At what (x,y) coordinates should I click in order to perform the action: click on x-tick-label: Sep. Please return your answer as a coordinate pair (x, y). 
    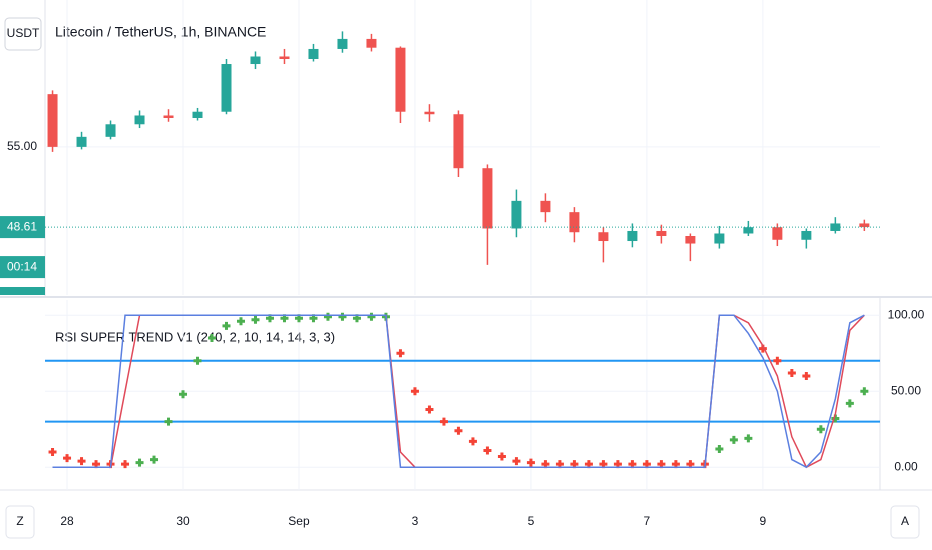
    Looking at the image, I should click on (299, 521).